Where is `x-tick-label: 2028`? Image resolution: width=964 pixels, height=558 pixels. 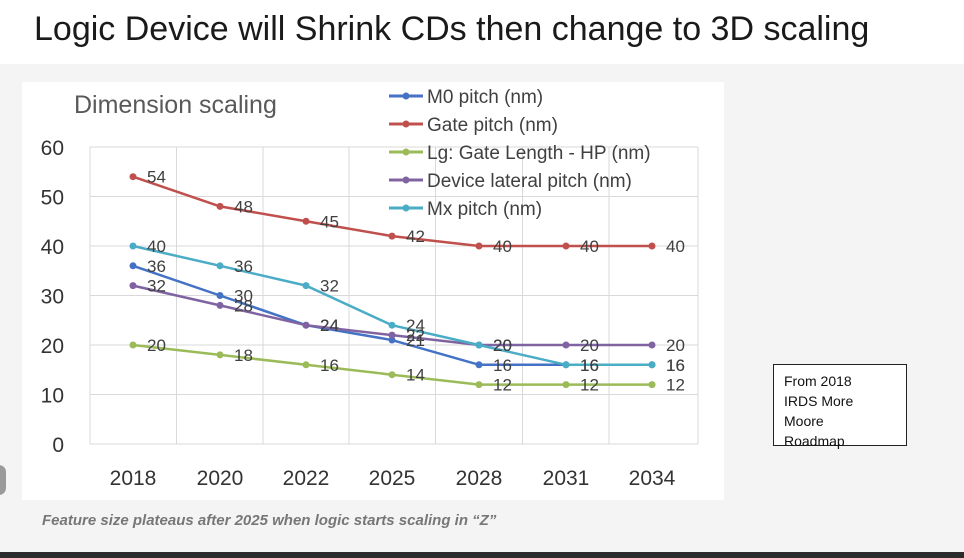 x-tick-label: 2028 is located at coordinates (479, 478).